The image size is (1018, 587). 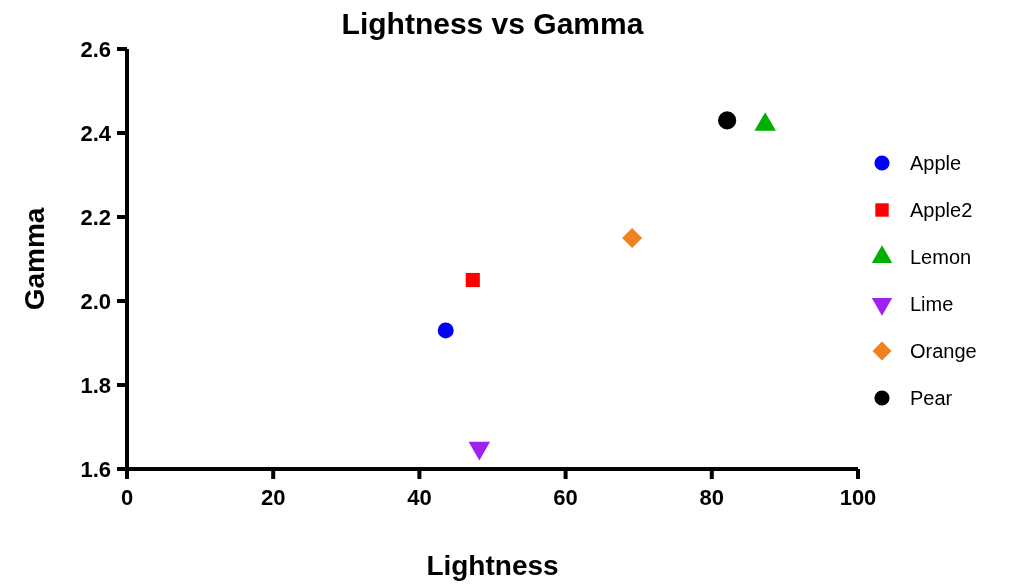 What do you see at coordinates (419, 497) in the screenshot?
I see `x-tick-label: 40` at bounding box center [419, 497].